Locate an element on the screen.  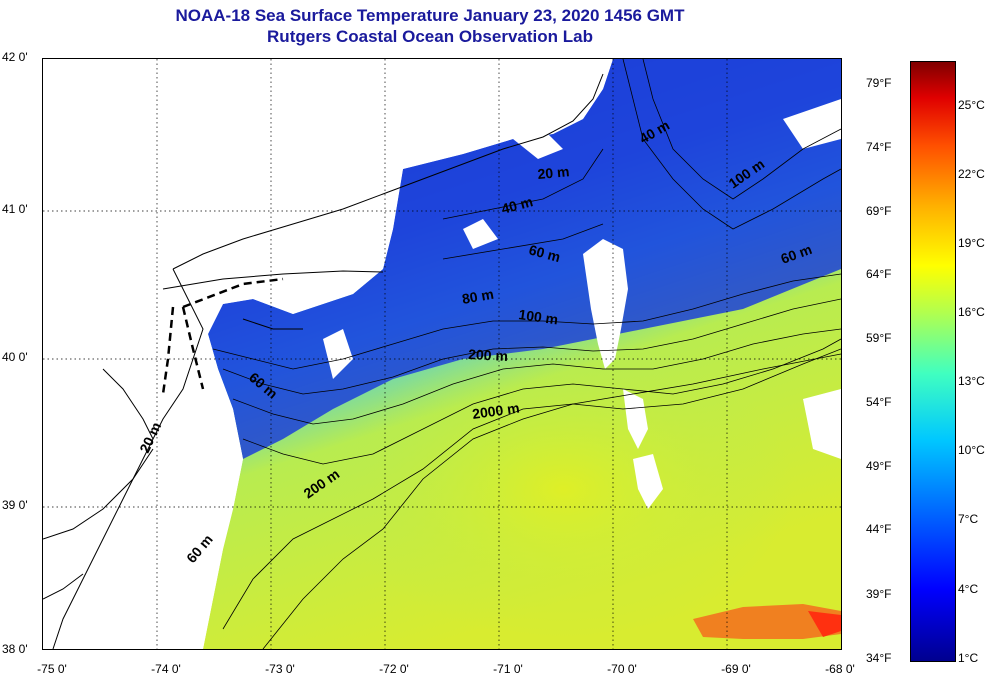
colorbar-f-label: 34°F is located at coordinates (886, 658).